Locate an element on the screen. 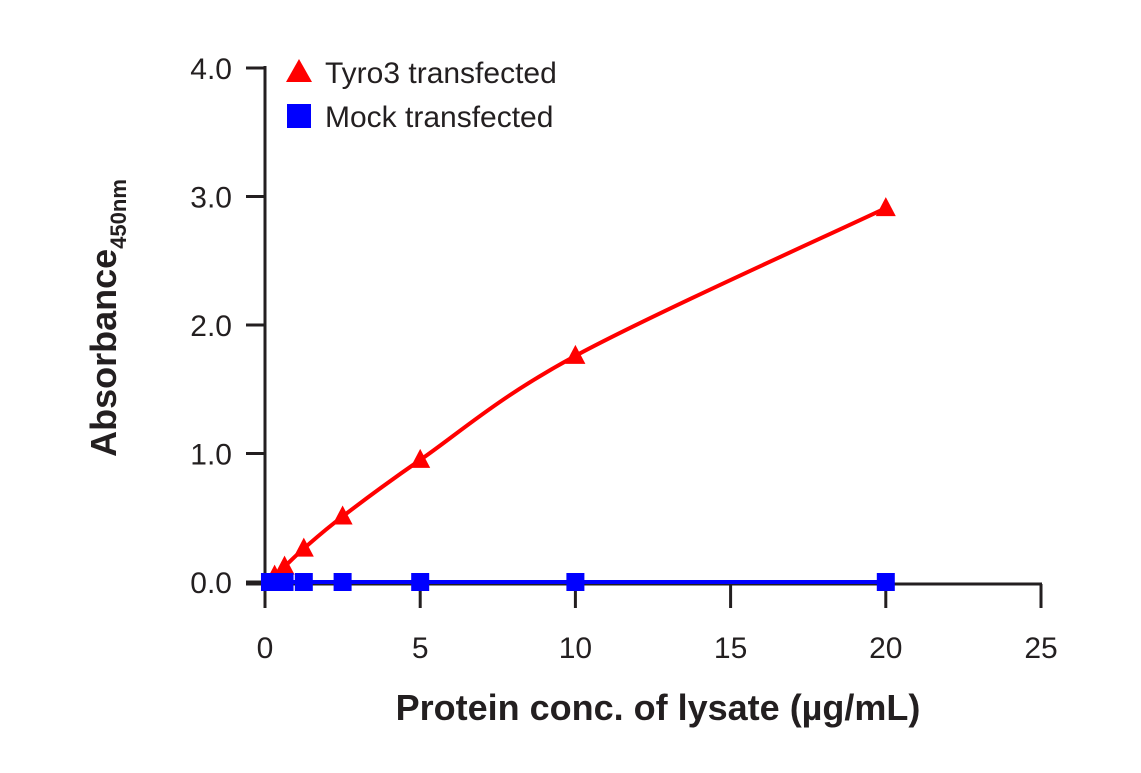 Image resolution: width=1141 pixels, height=773 pixels. y-tick-label: 4.0 is located at coordinates (211, 69).